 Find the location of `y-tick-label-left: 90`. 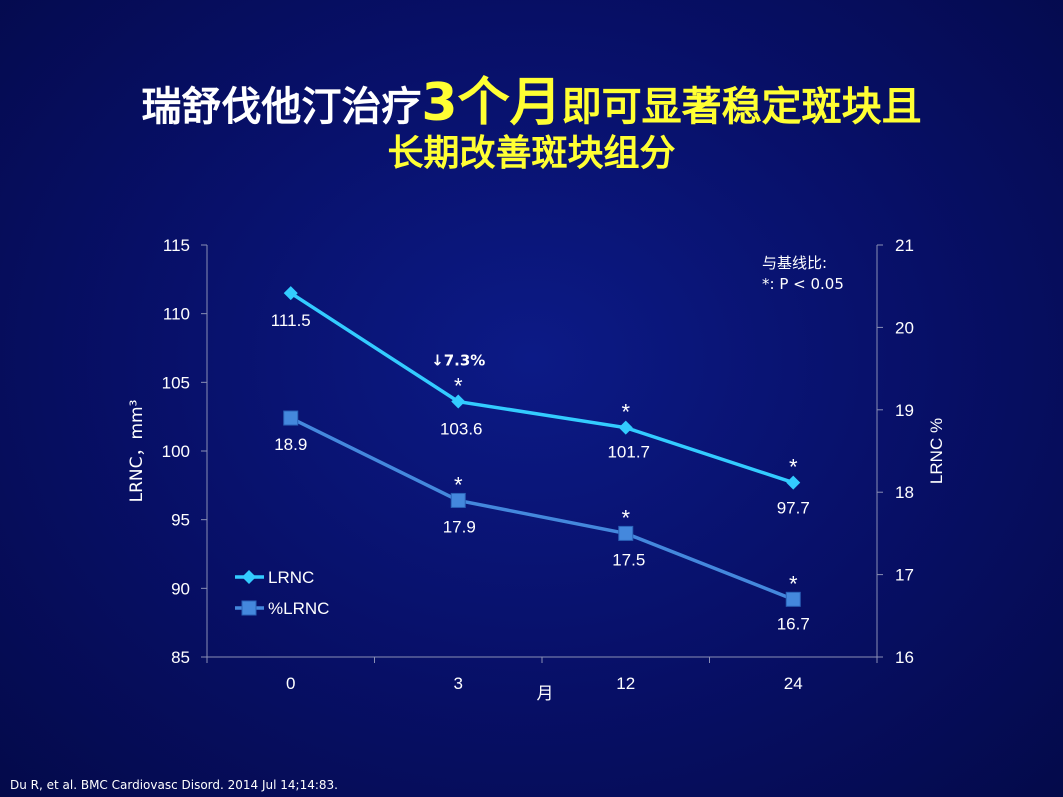

y-tick-label-left: 90 is located at coordinates (180, 588).